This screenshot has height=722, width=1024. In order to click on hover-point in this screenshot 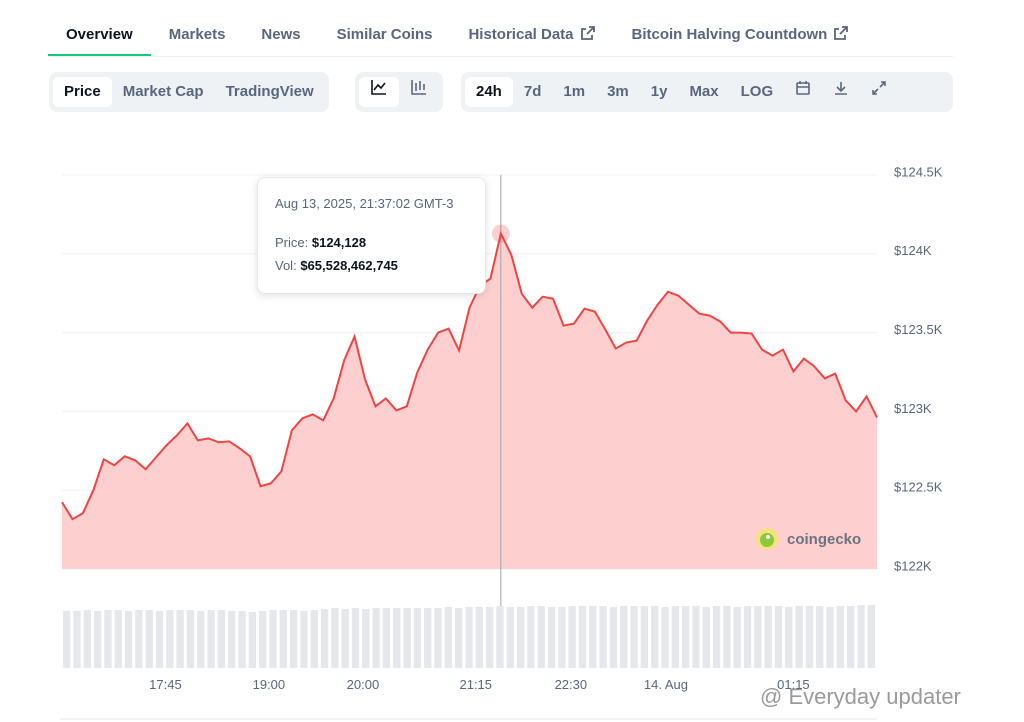, I will do `click(500, 233)`.